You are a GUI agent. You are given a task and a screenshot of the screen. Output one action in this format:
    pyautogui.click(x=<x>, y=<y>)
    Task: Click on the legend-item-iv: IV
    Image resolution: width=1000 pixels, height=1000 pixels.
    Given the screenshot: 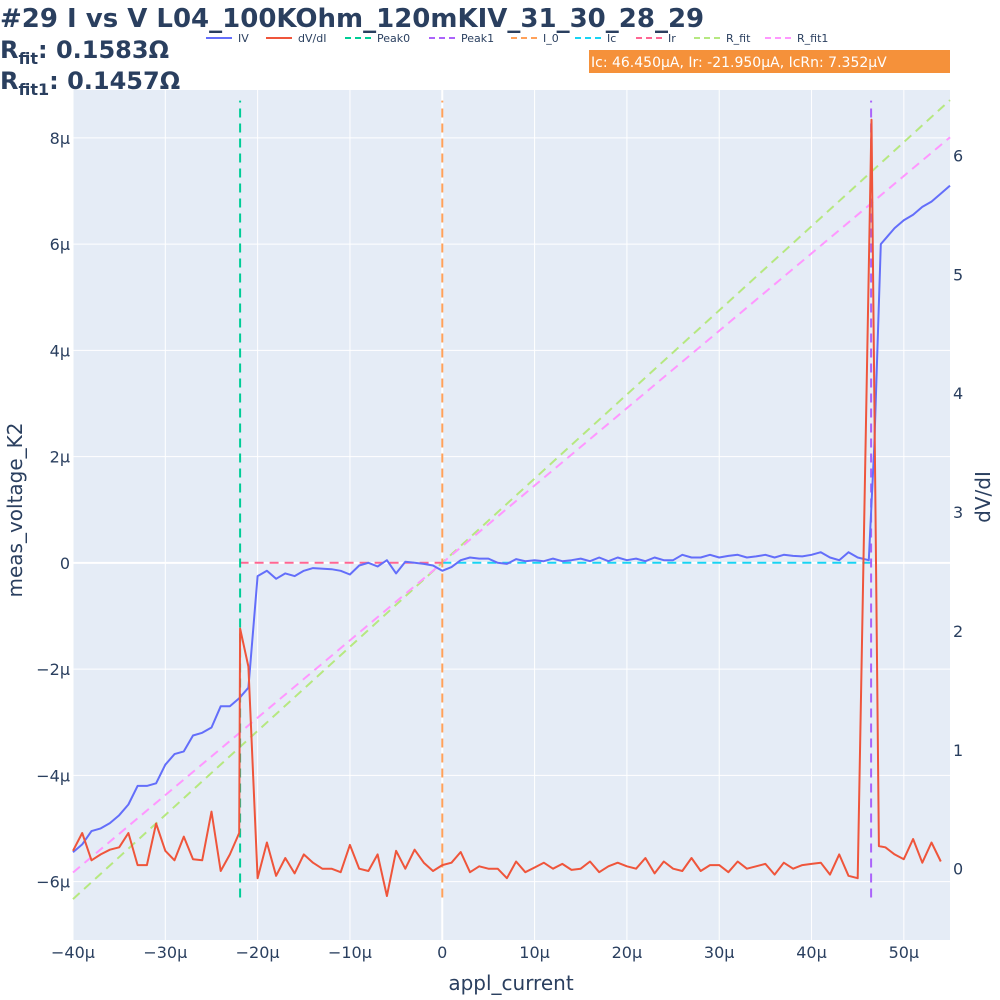 What is the action you would take?
    pyautogui.click(x=227, y=38)
    